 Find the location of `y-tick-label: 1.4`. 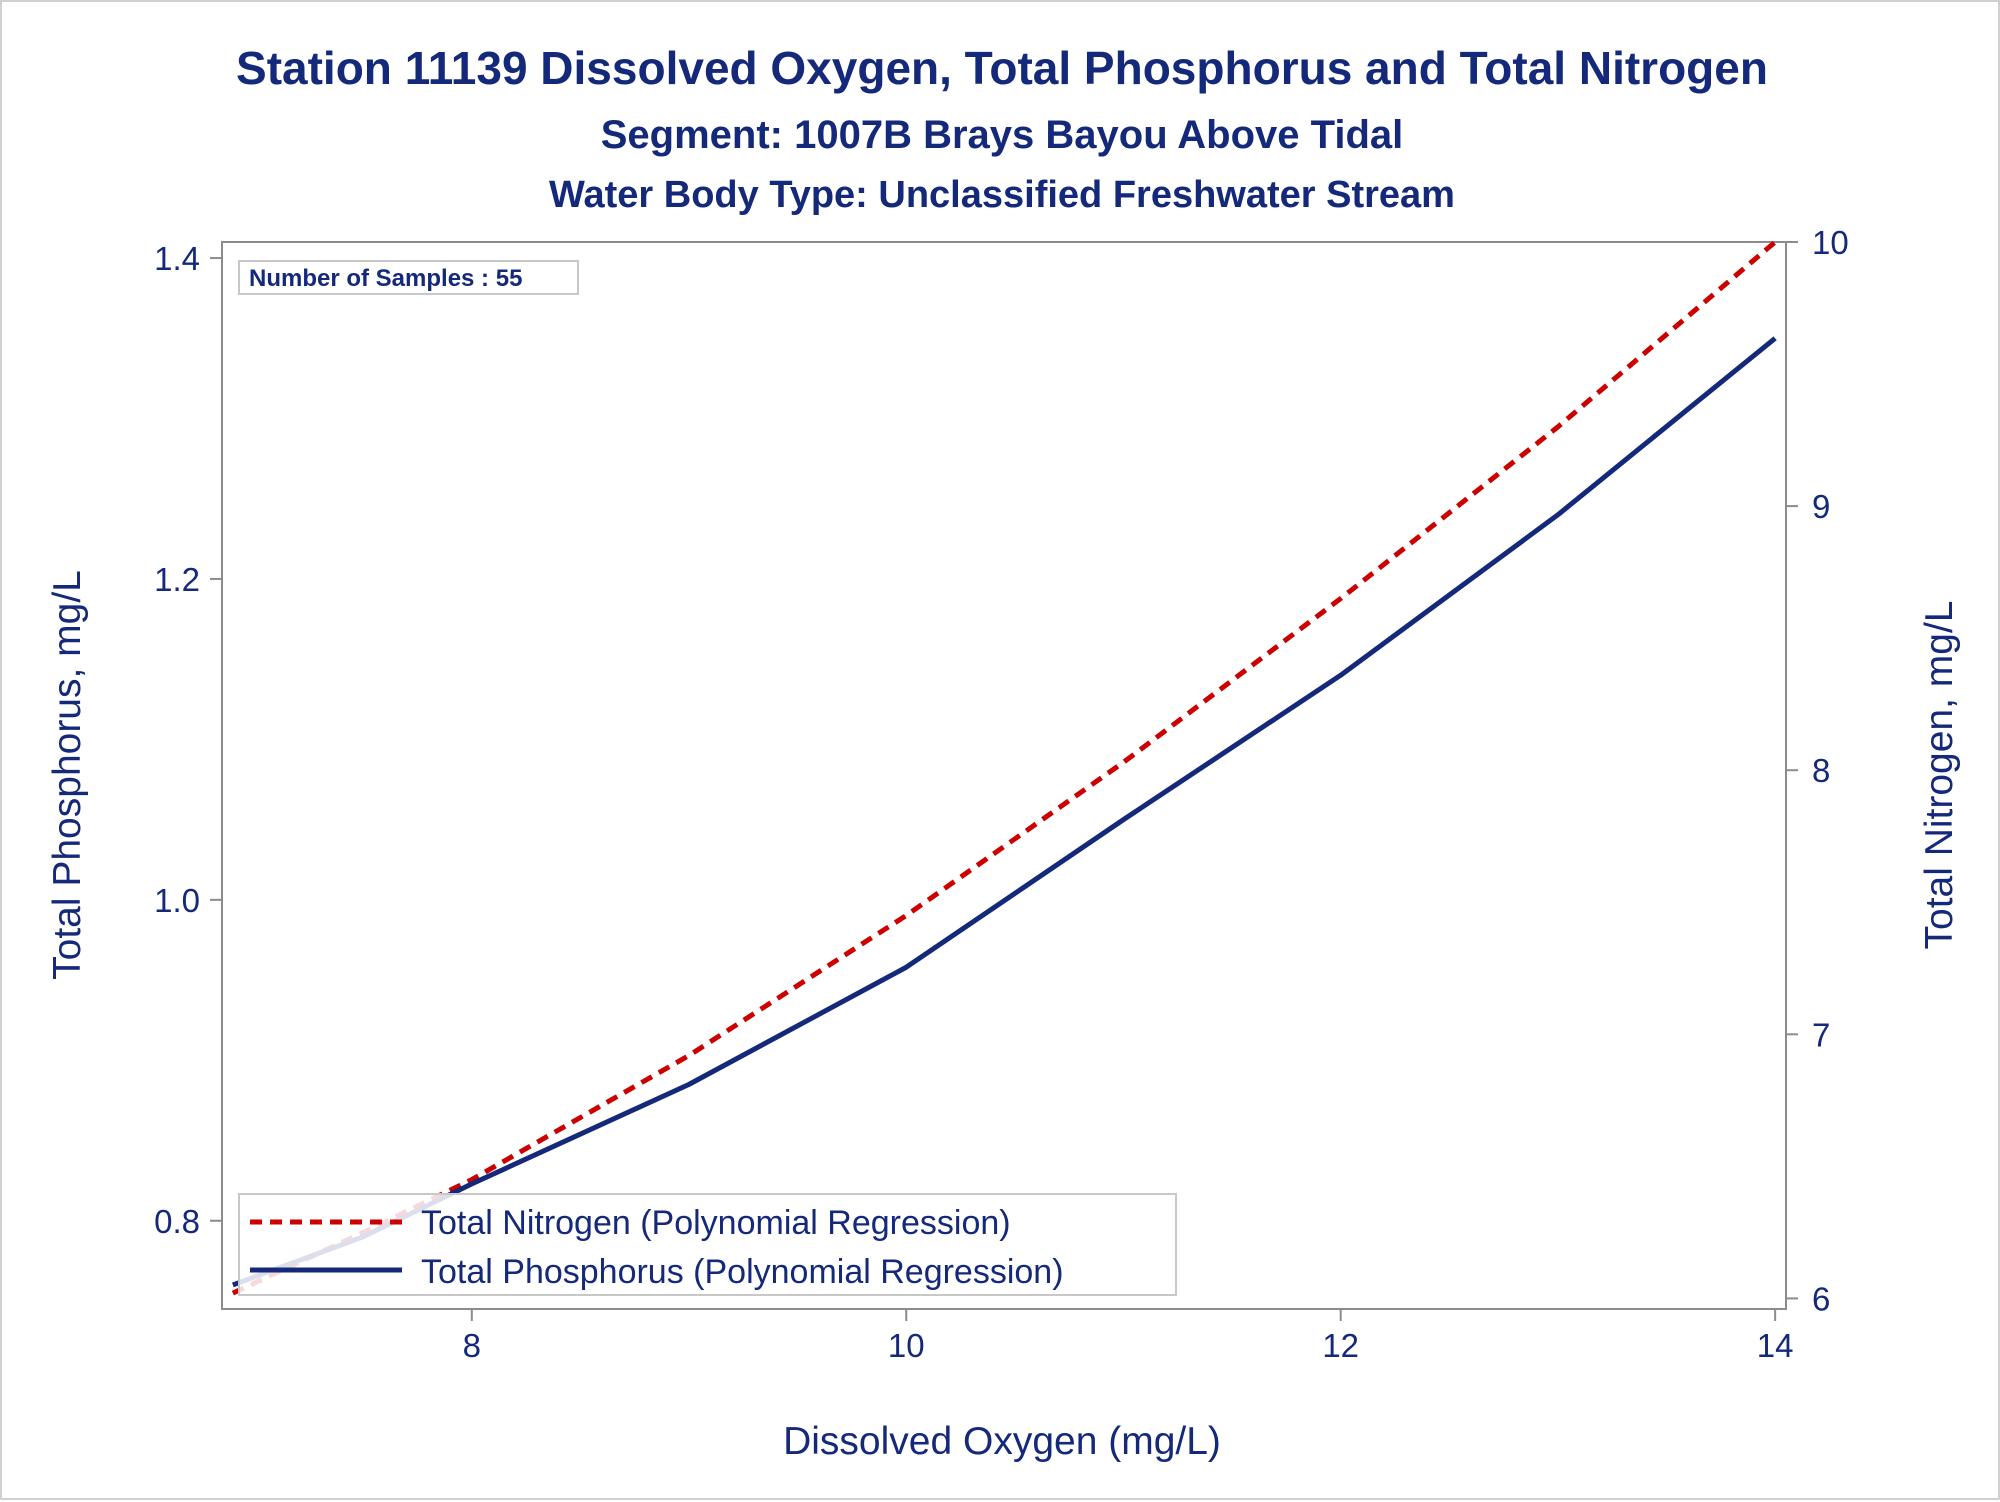

y-tick-label: 1.4 is located at coordinates (177, 258).